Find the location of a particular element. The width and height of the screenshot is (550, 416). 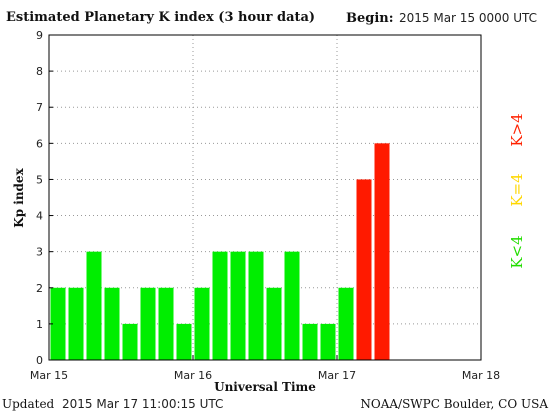

y-axis-label: Kp index is located at coordinates (19, 197).